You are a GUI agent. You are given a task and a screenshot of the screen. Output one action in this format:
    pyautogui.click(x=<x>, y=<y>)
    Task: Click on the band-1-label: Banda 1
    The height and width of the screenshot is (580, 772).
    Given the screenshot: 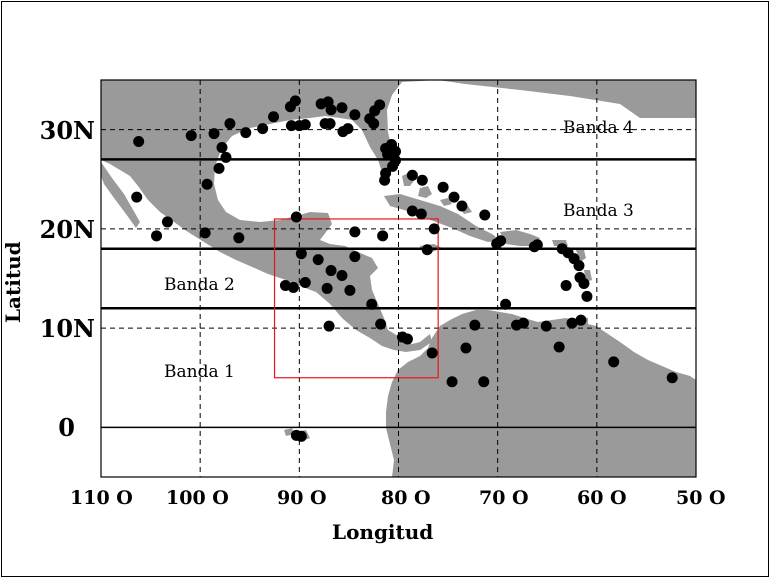 What is the action you would take?
    pyautogui.click(x=199, y=372)
    